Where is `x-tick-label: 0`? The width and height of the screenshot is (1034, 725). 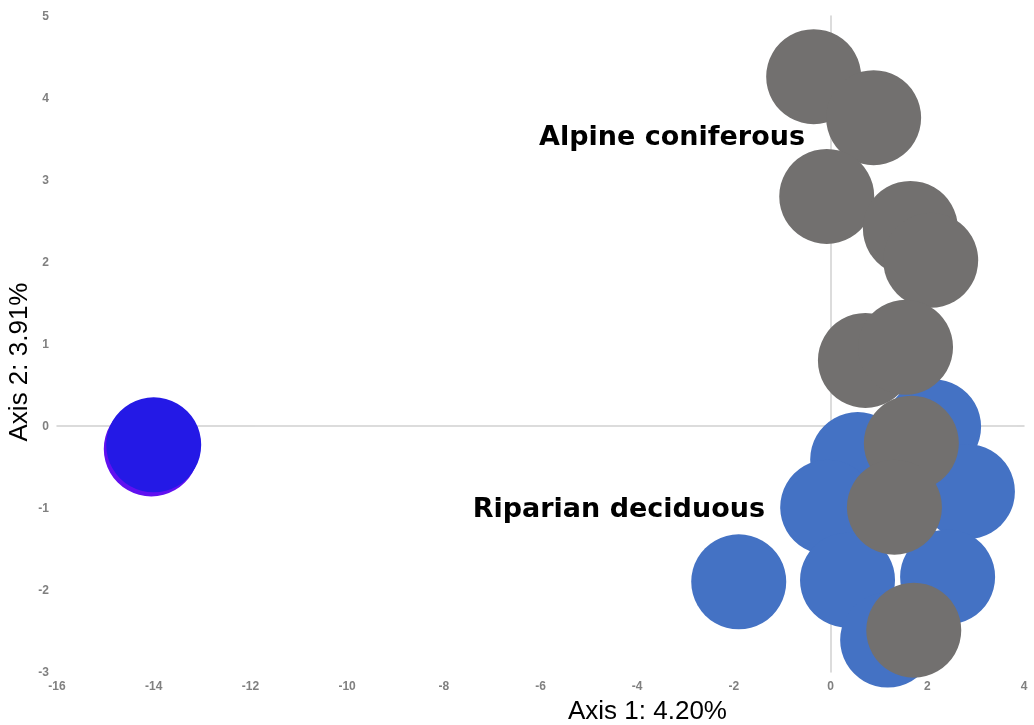
x-tick-label: 0 is located at coordinates (831, 686).